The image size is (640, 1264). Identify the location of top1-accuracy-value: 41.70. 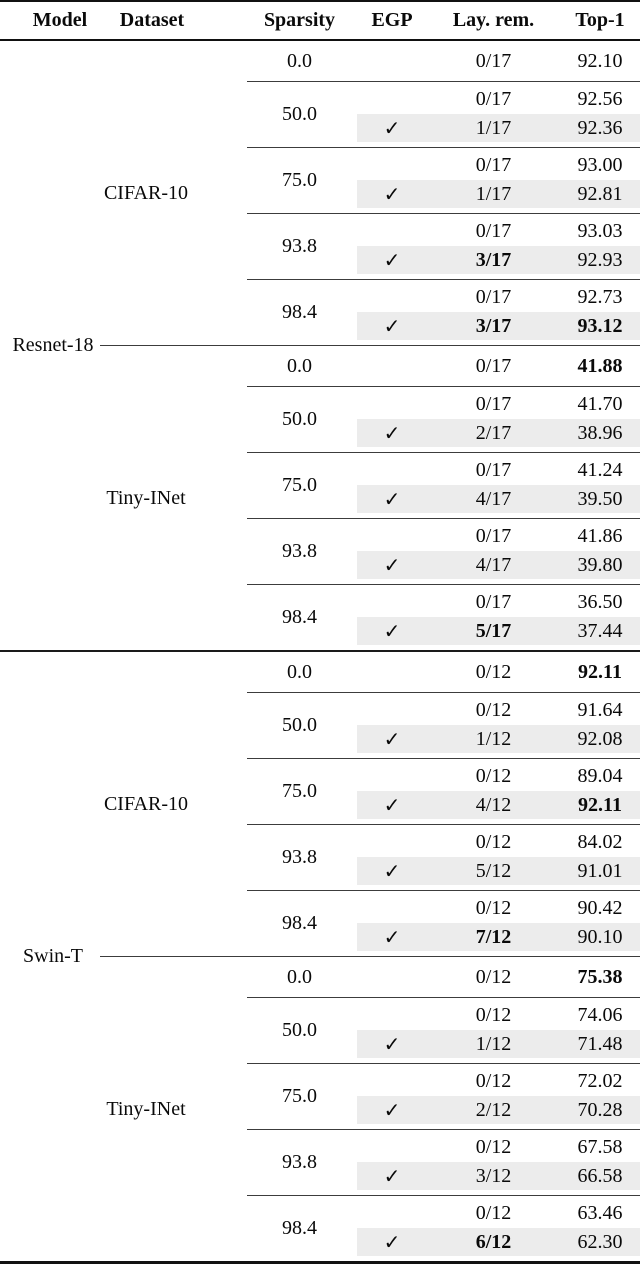
(600, 403).